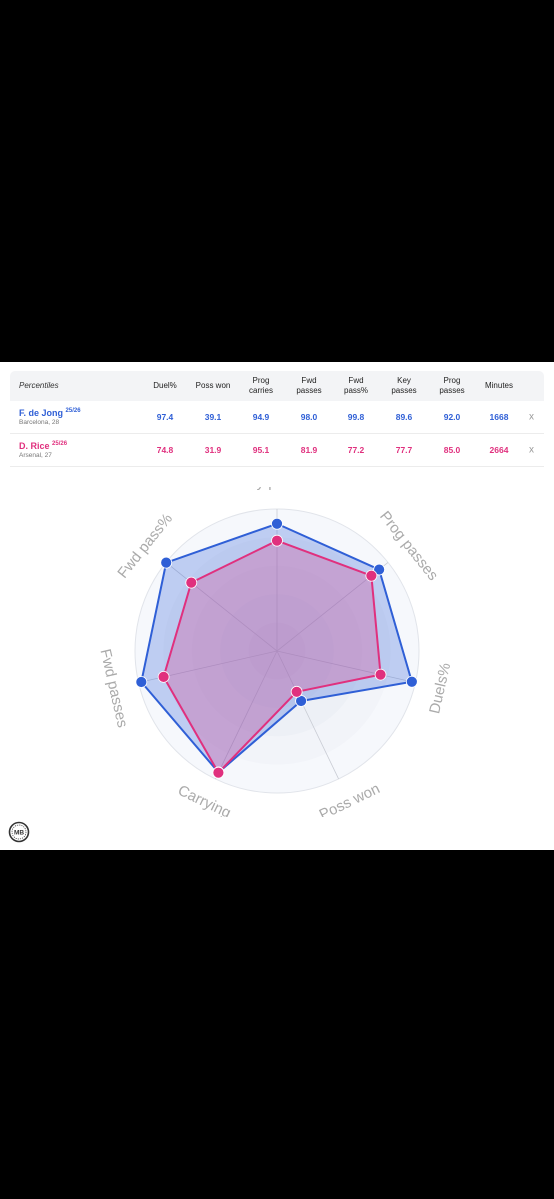 The height and width of the screenshot is (1199, 554). I want to click on value-cell: 77.7, so click(404, 450).